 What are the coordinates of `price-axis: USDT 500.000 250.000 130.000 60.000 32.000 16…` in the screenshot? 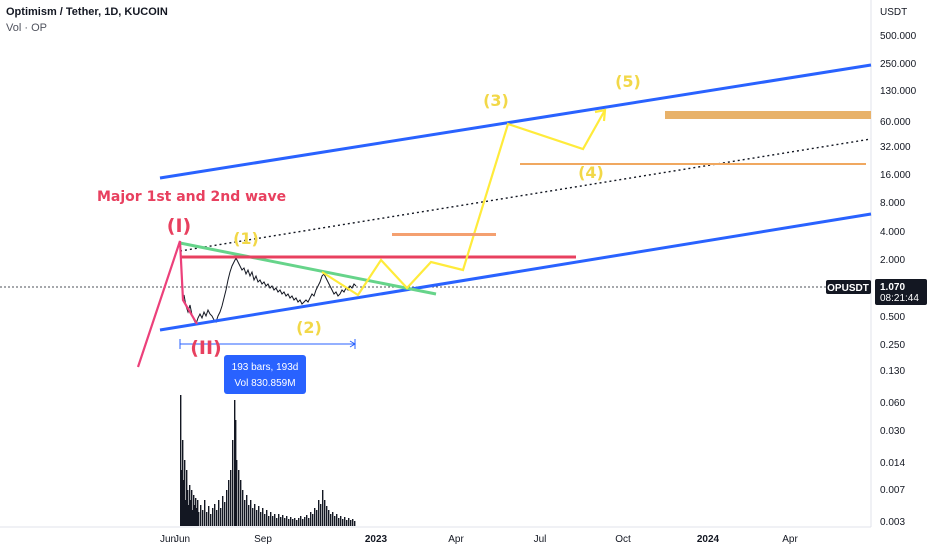 It's located at (898, 267).